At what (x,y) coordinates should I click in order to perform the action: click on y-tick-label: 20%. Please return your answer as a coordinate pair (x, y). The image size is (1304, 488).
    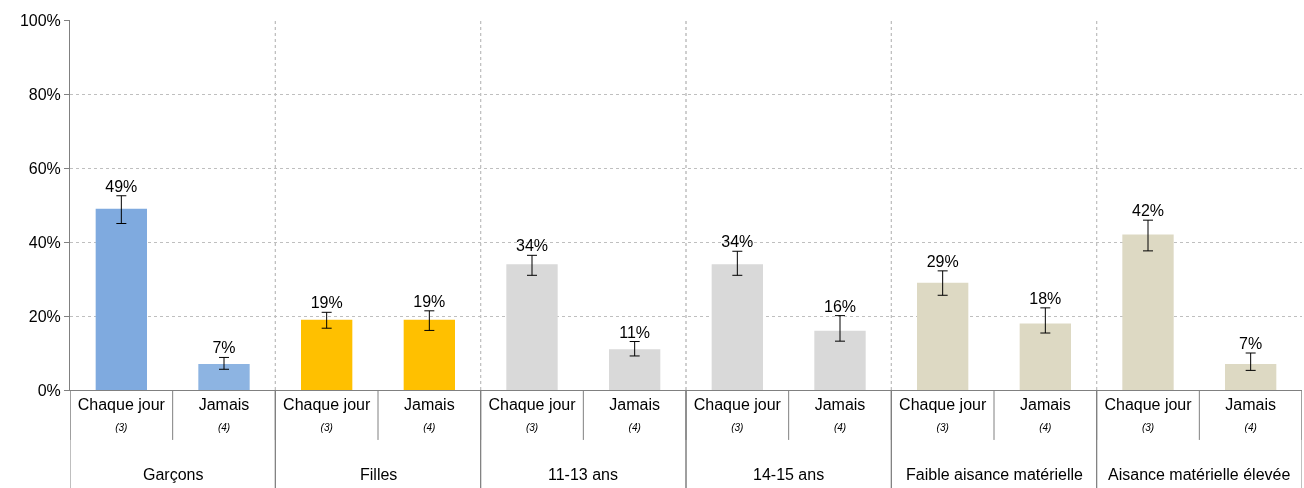
    Looking at the image, I should click on (44, 316).